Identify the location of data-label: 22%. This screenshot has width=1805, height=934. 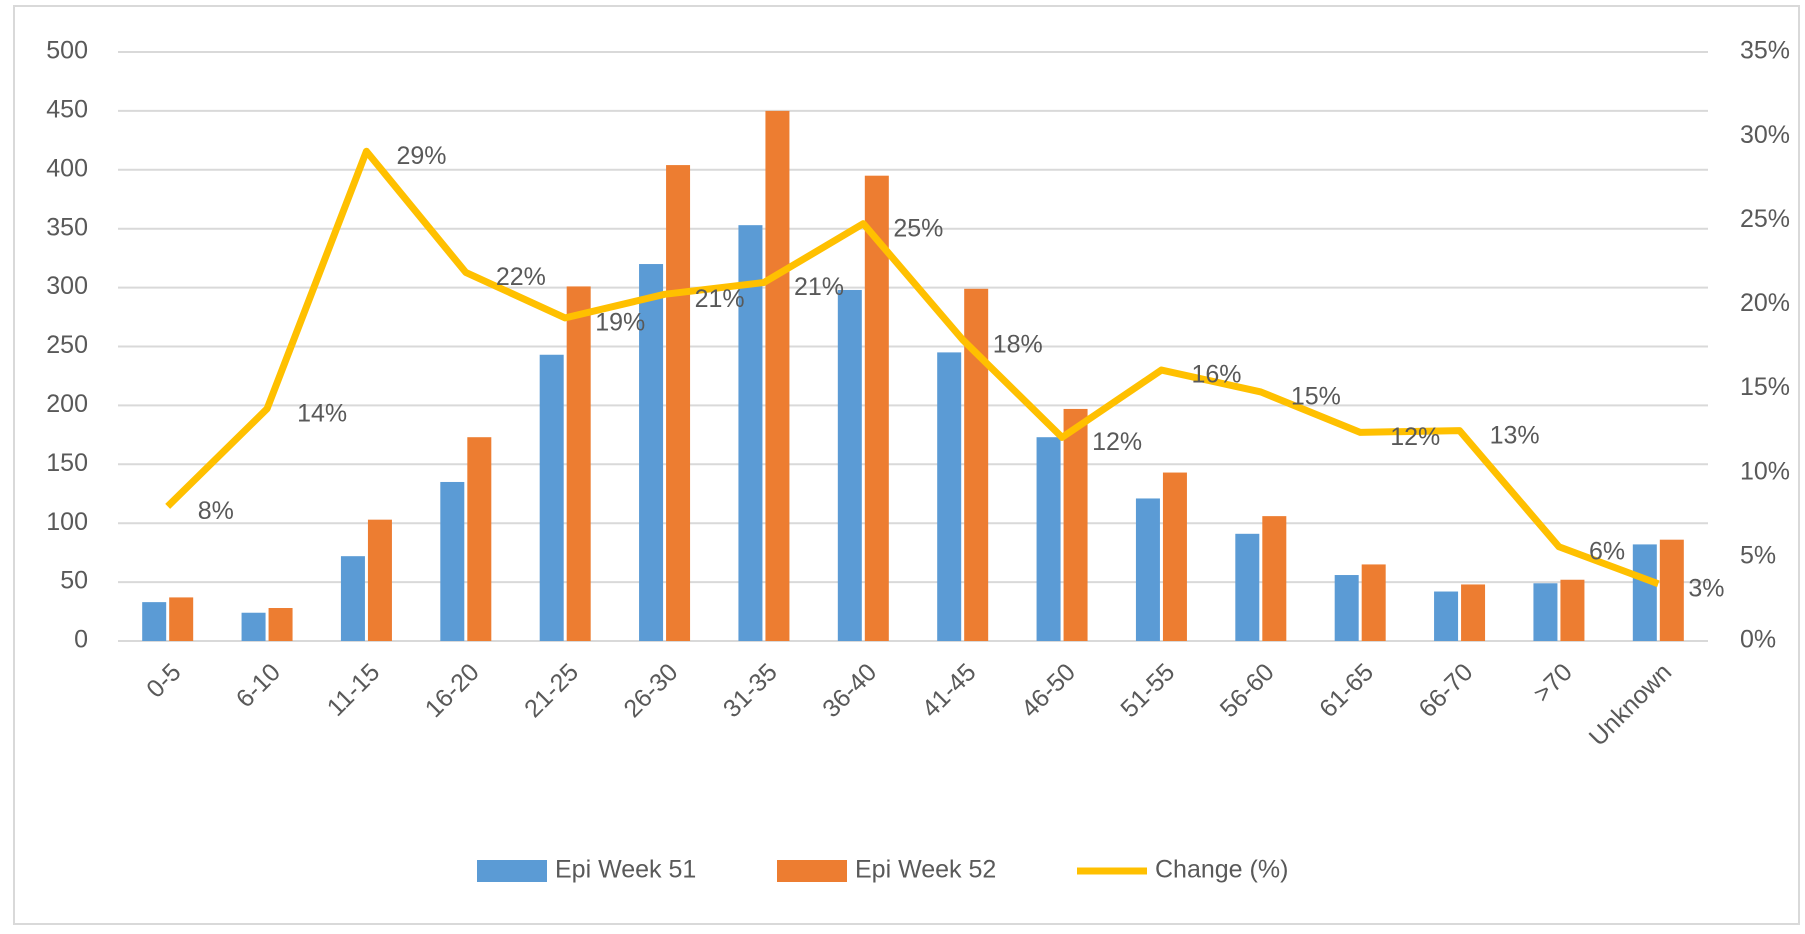
(521, 277).